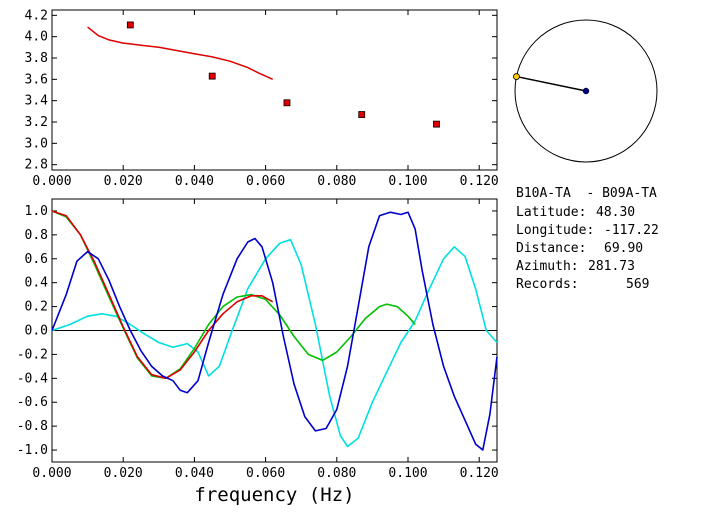  I want to click on latitude-label: Latitude:, so click(551, 212).